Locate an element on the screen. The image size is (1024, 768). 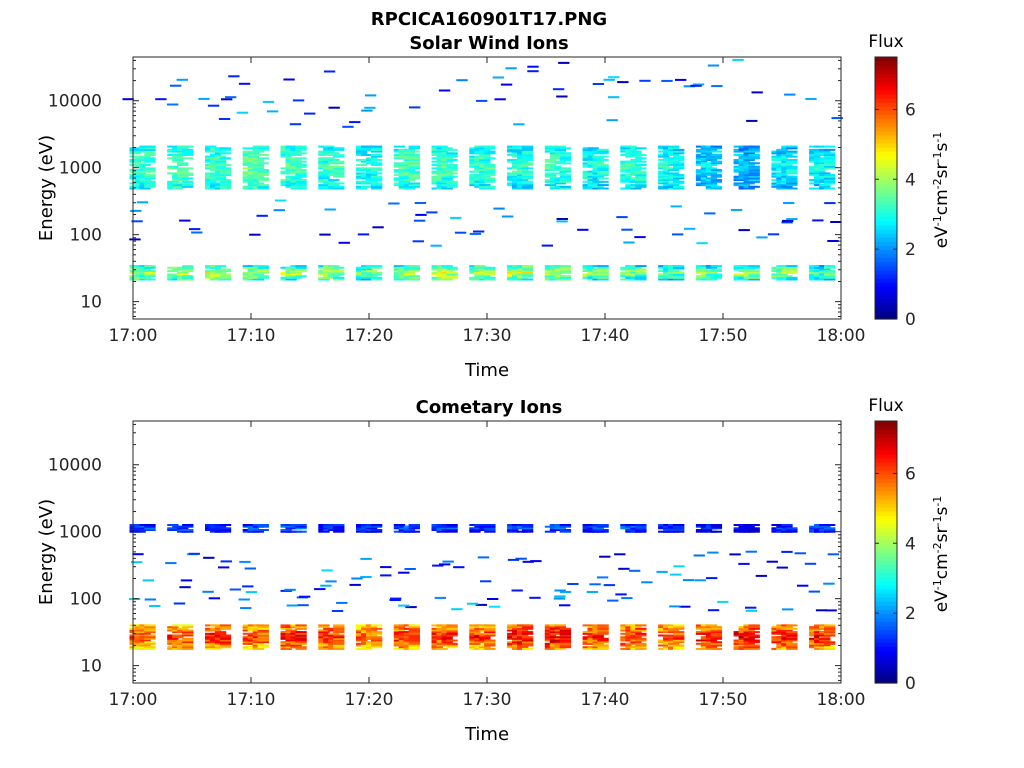
panel-title: Cometary Ions is located at coordinates (489, 407).